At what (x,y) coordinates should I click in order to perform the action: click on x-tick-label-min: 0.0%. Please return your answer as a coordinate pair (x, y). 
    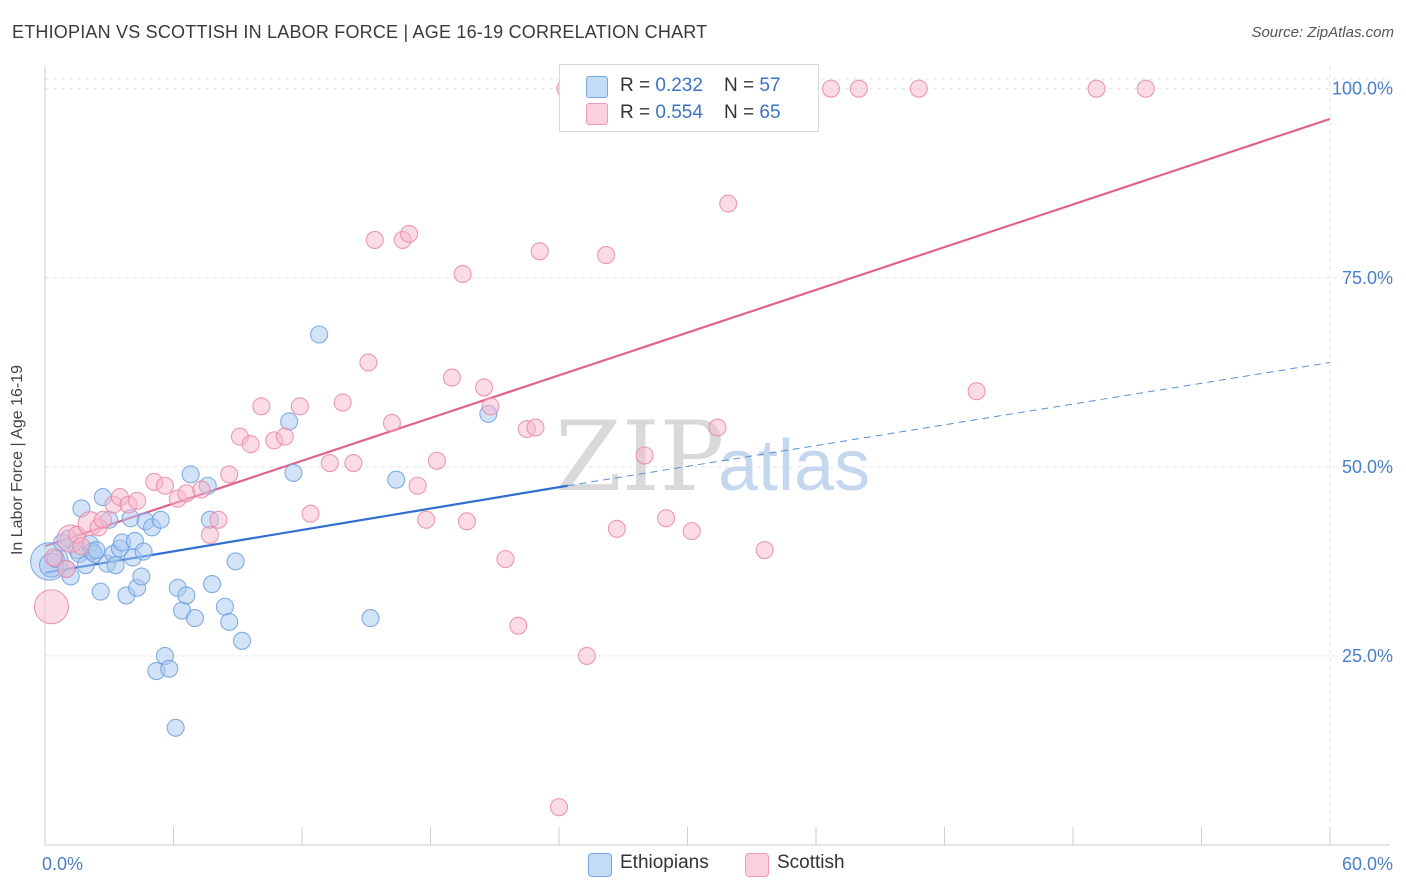
    Looking at the image, I should click on (62, 864).